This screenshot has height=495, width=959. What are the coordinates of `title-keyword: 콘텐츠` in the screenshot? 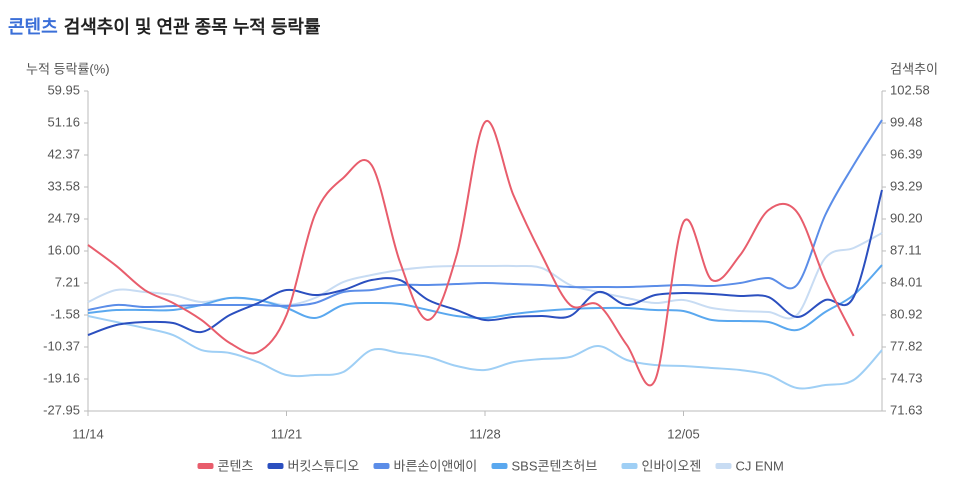 It's located at (33, 27).